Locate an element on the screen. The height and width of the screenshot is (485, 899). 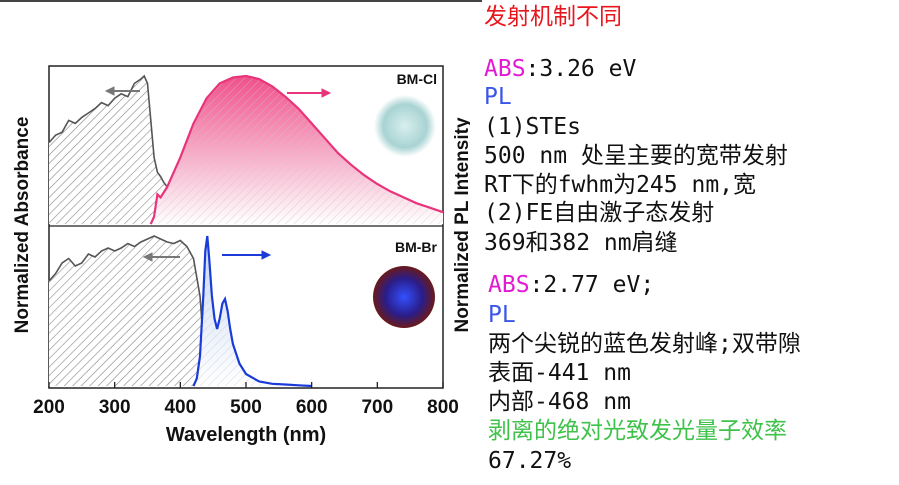
bm-cl-sample-photo is located at coordinates (405, 126).